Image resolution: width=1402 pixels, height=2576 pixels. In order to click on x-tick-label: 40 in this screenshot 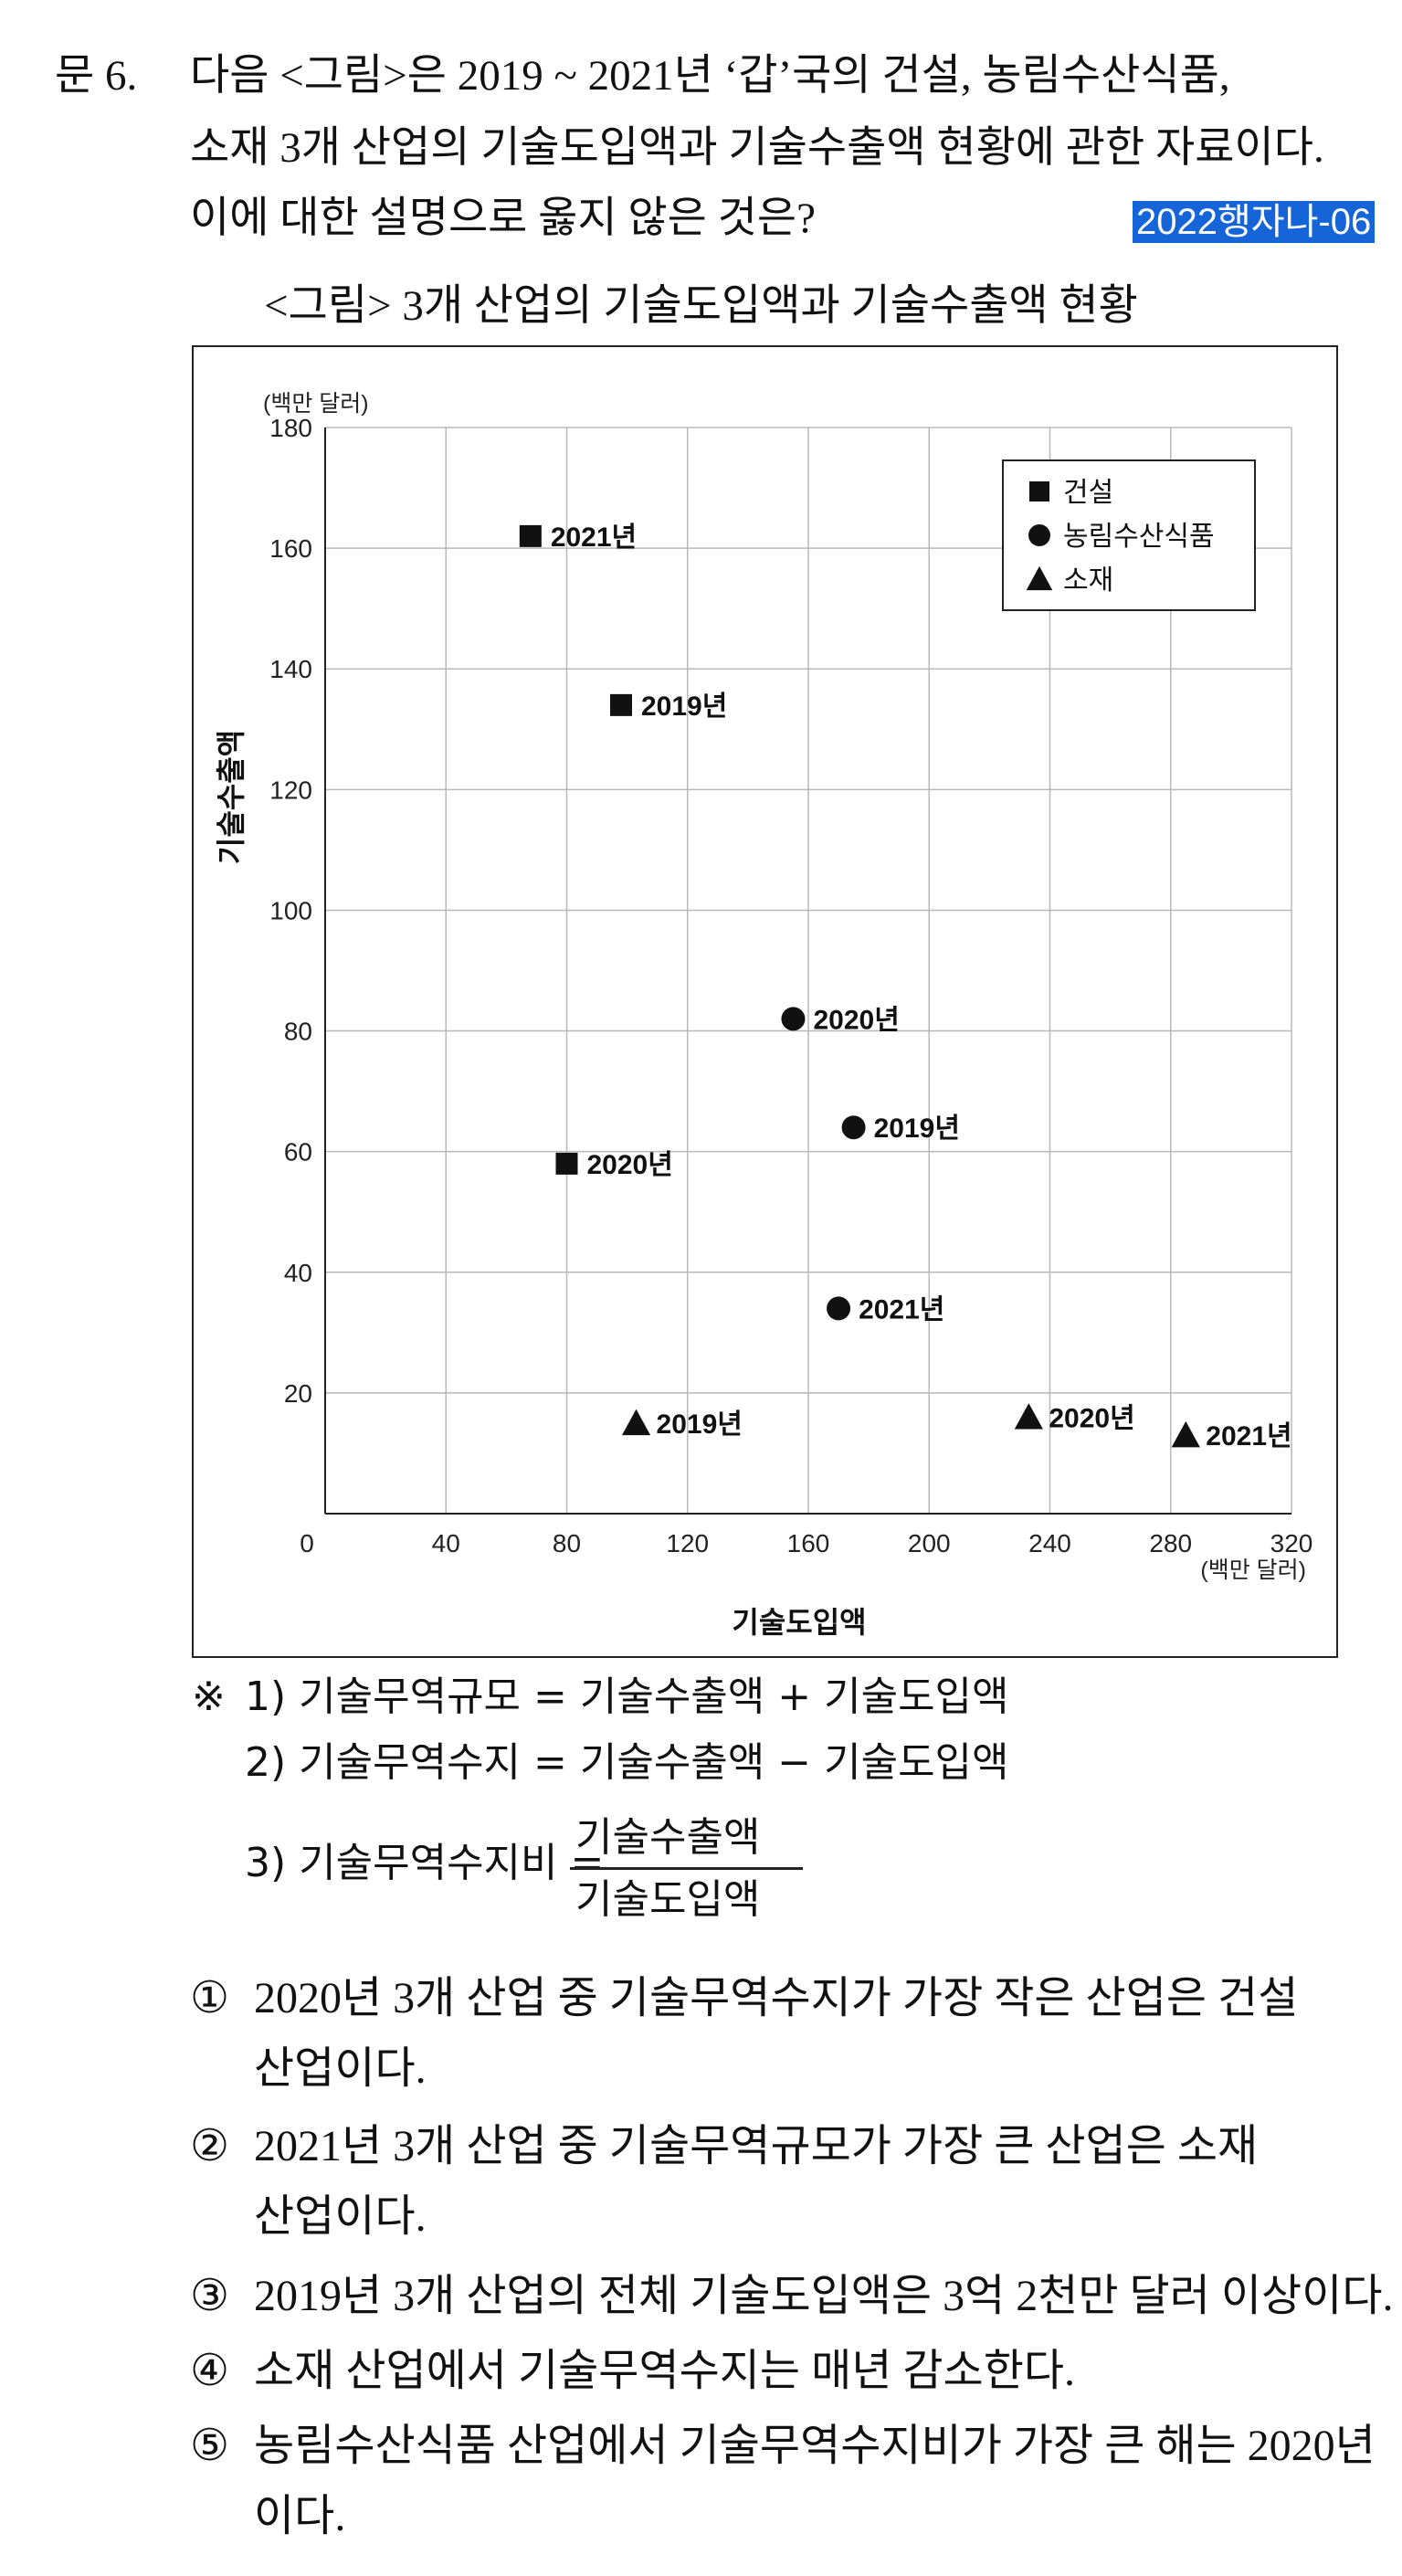, I will do `click(446, 1543)`.